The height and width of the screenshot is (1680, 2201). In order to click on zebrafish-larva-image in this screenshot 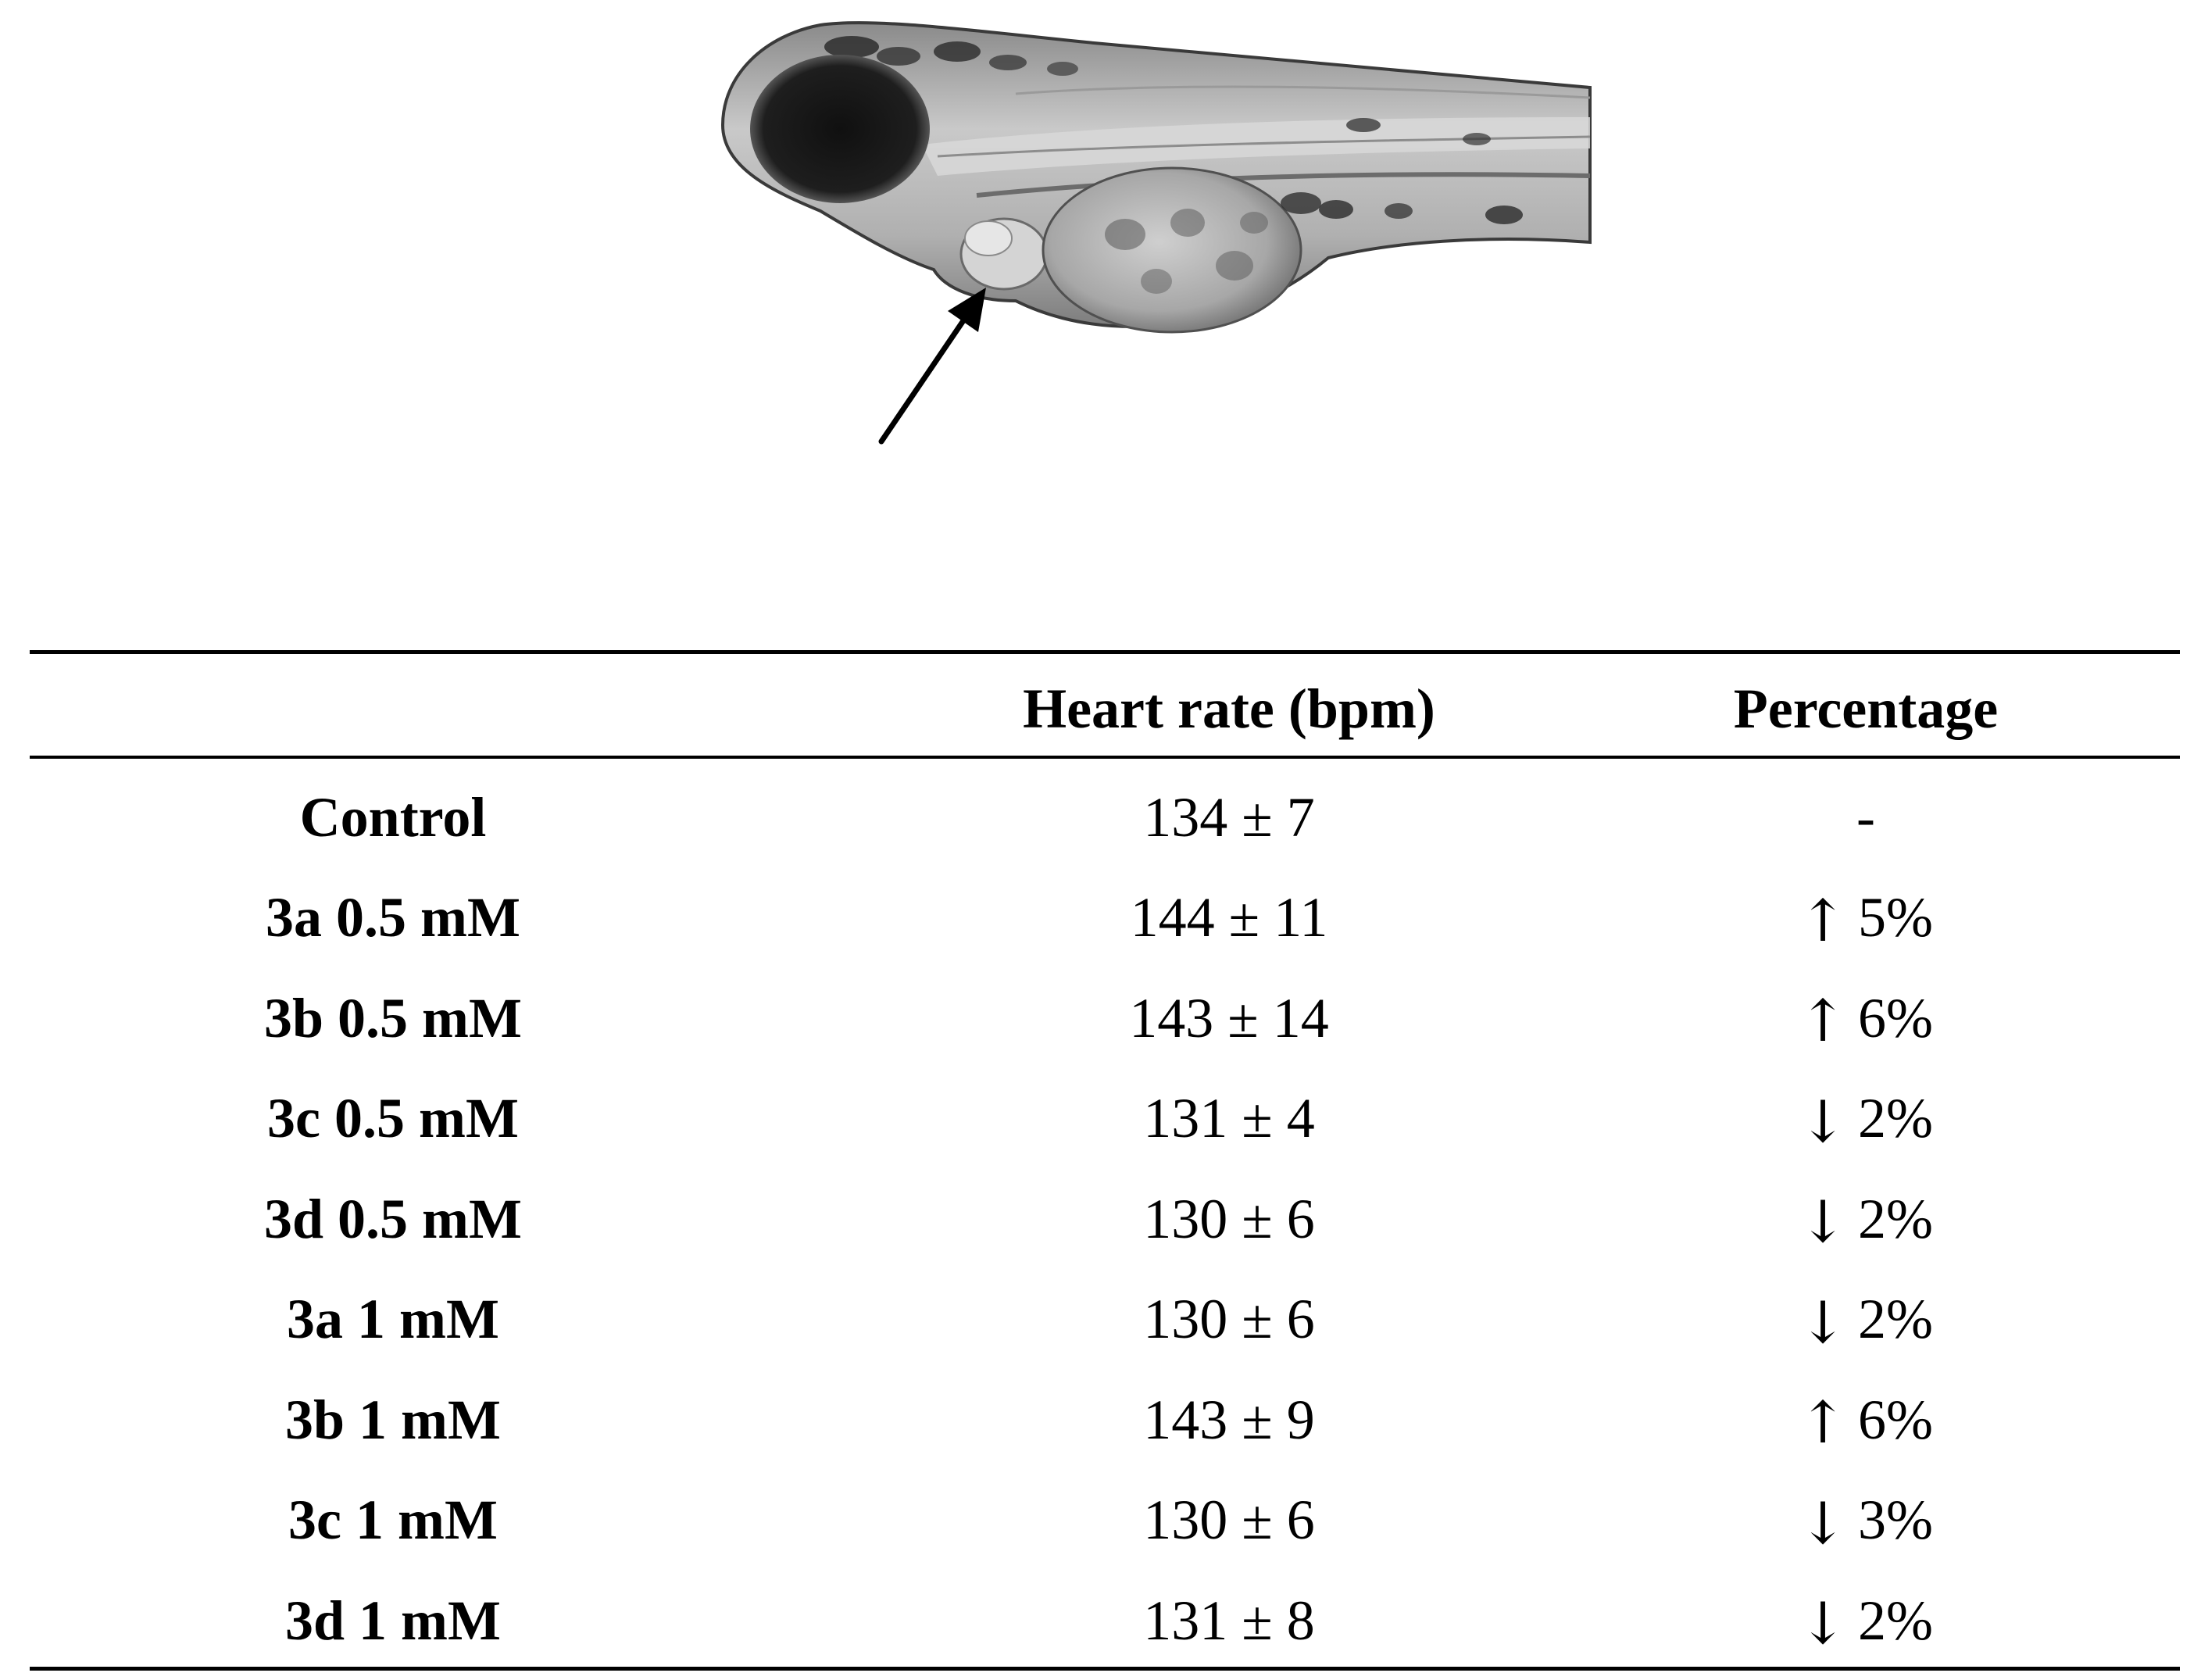, I will do `click(1156, 233)`.